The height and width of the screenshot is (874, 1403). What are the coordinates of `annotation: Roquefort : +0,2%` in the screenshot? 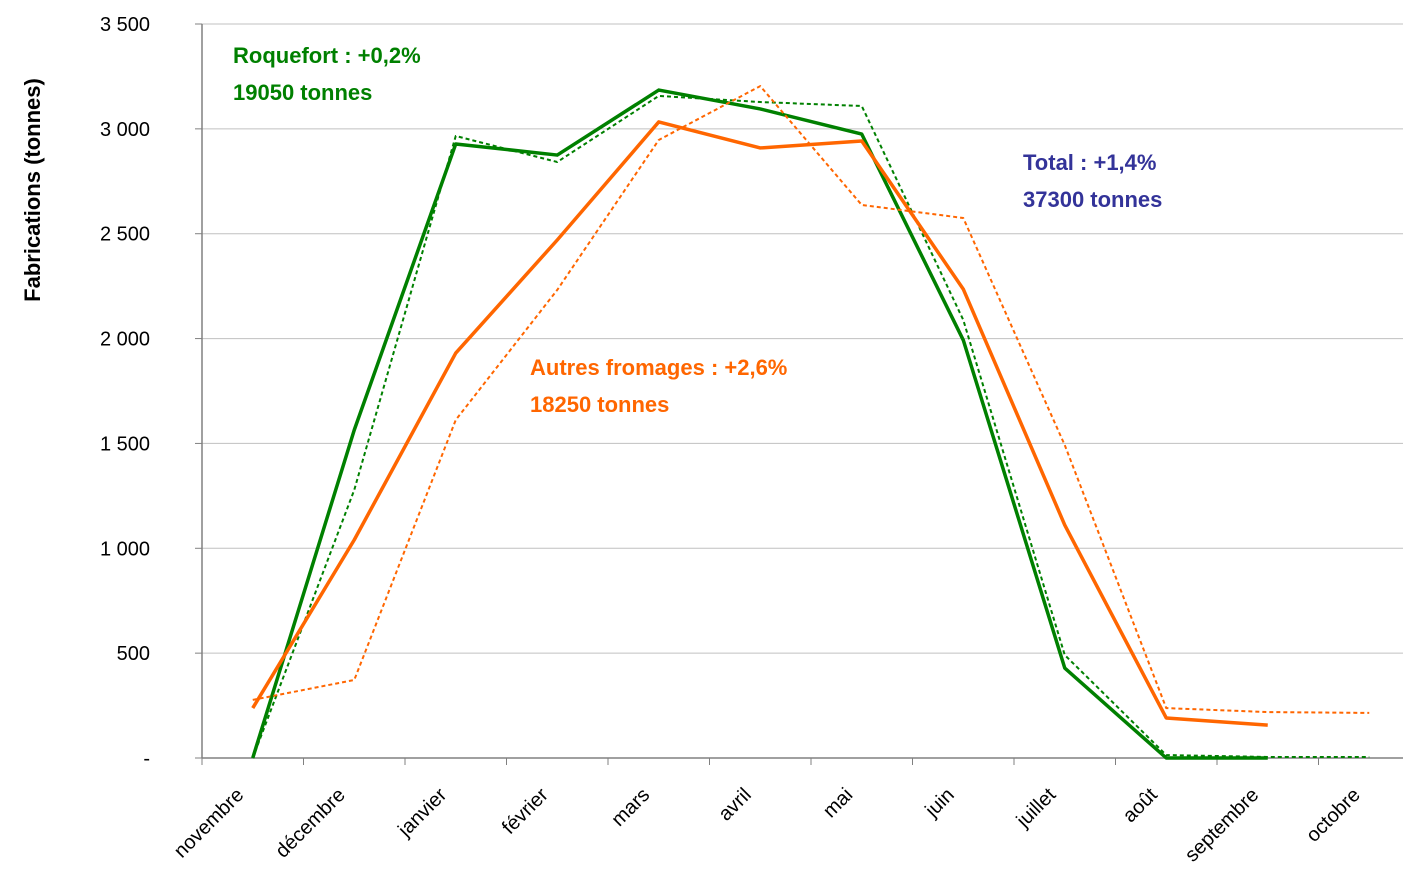 It's located at (327, 55).